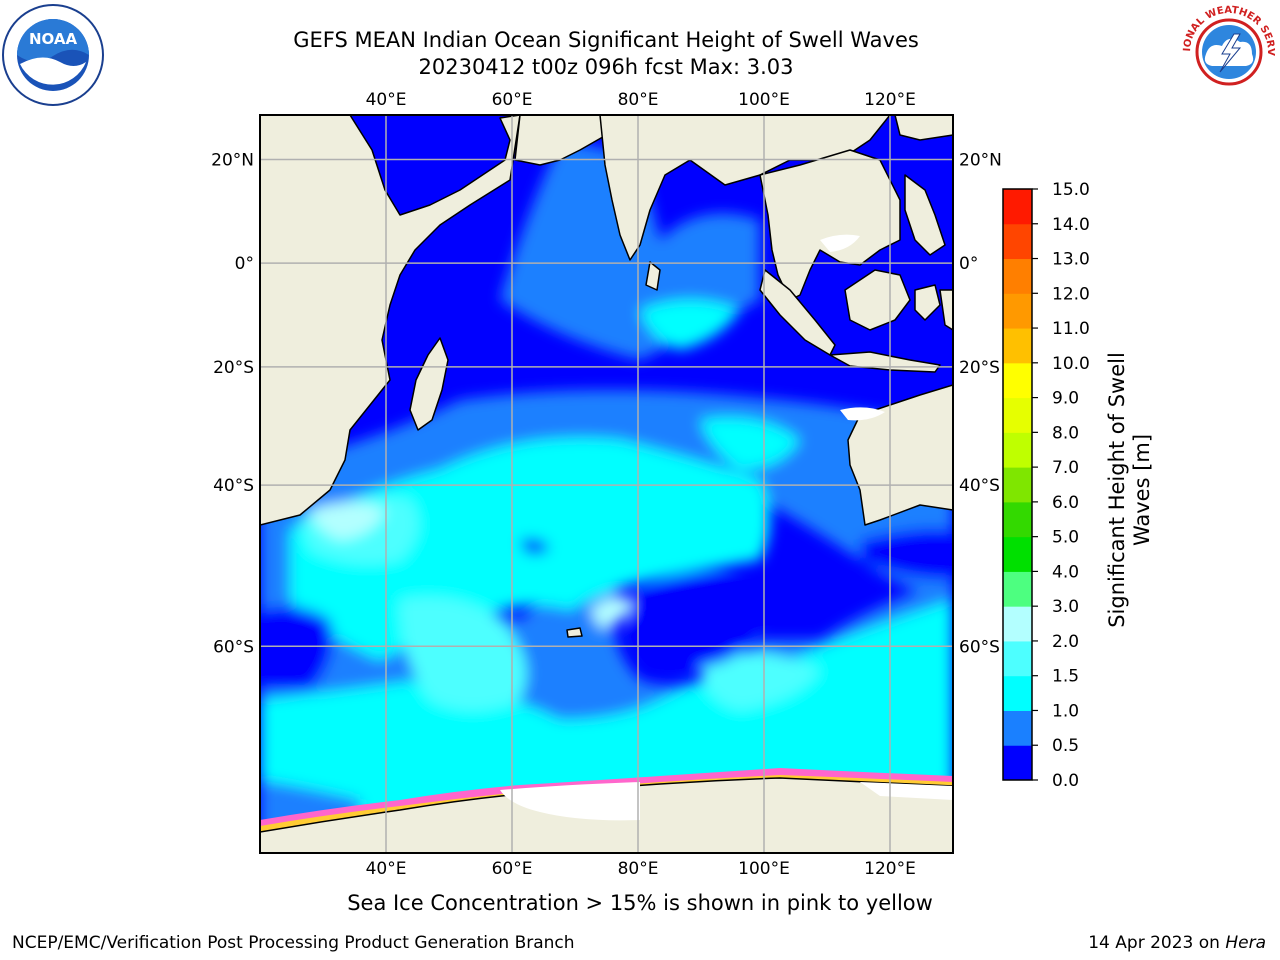 This screenshot has width=1280, height=960. What do you see at coordinates (1071, 364) in the screenshot?
I see `colorbar-tick-label: 10.0` at bounding box center [1071, 364].